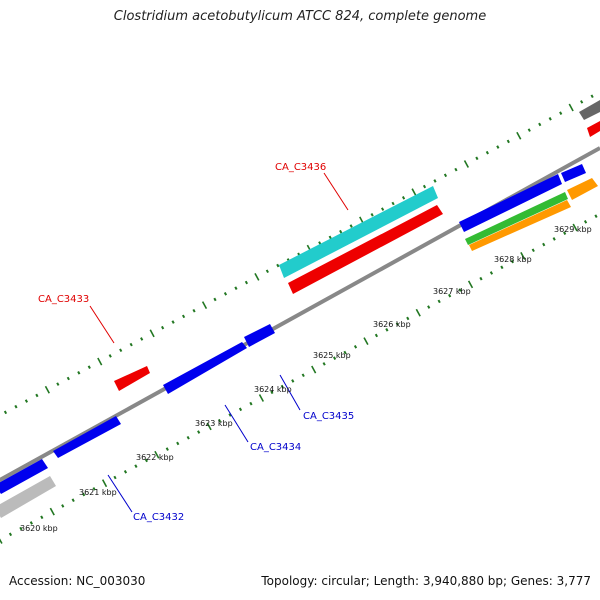 This screenshot has height=600, width=600. I want to click on kbp-label: 3621 kbp, so click(98, 492).